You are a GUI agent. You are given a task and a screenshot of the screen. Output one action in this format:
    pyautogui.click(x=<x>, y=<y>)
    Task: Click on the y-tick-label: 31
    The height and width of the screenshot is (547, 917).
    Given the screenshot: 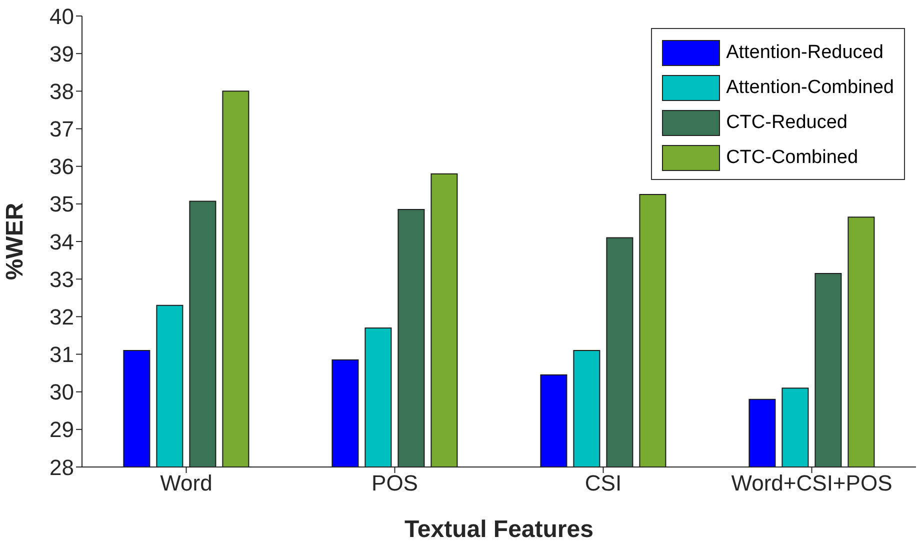 What is the action you would take?
    pyautogui.click(x=62, y=355)
    